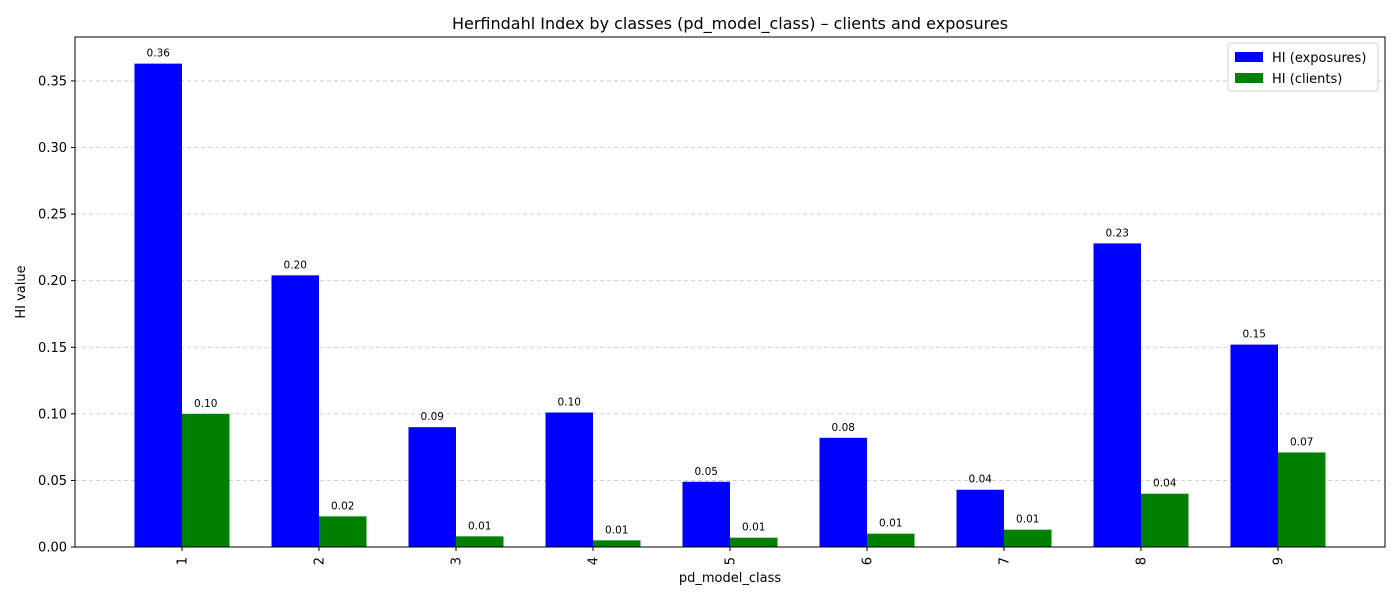 The width and height of the screenshot is (1400, 600). I want to click on legend-box, so click(1303, 67).